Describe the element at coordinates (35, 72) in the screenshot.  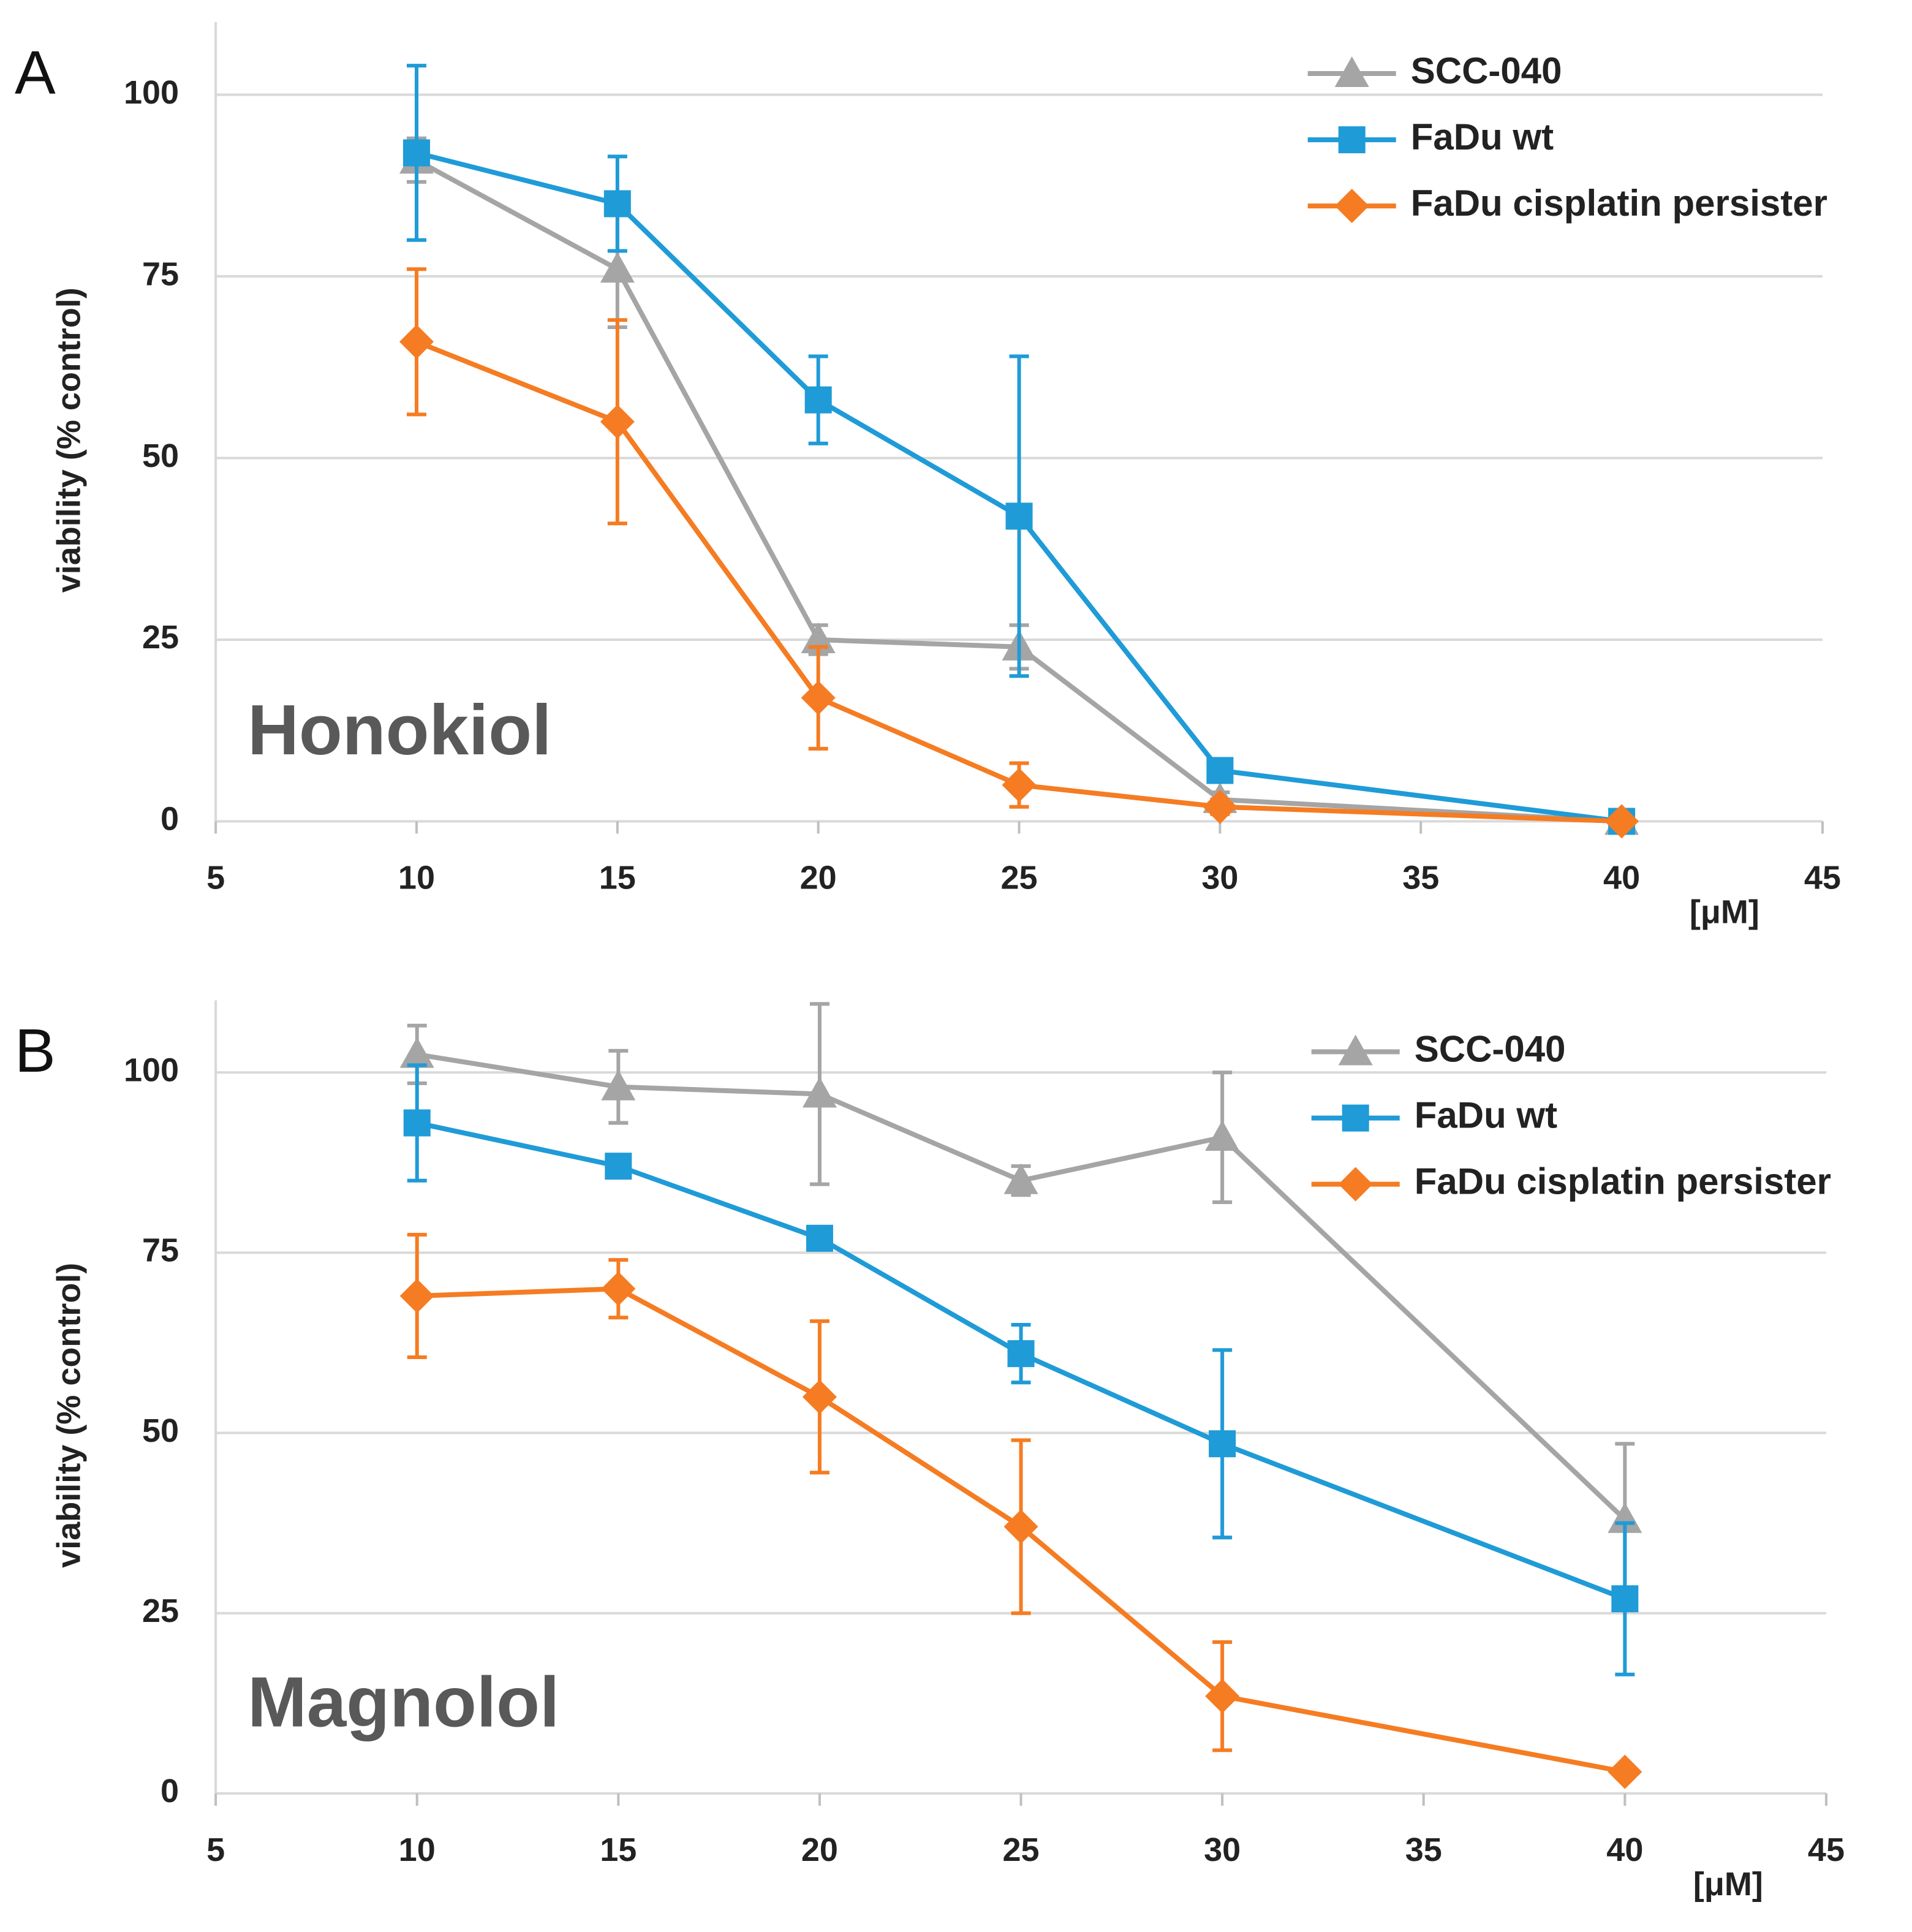
I see `panel-label: A` at that location.